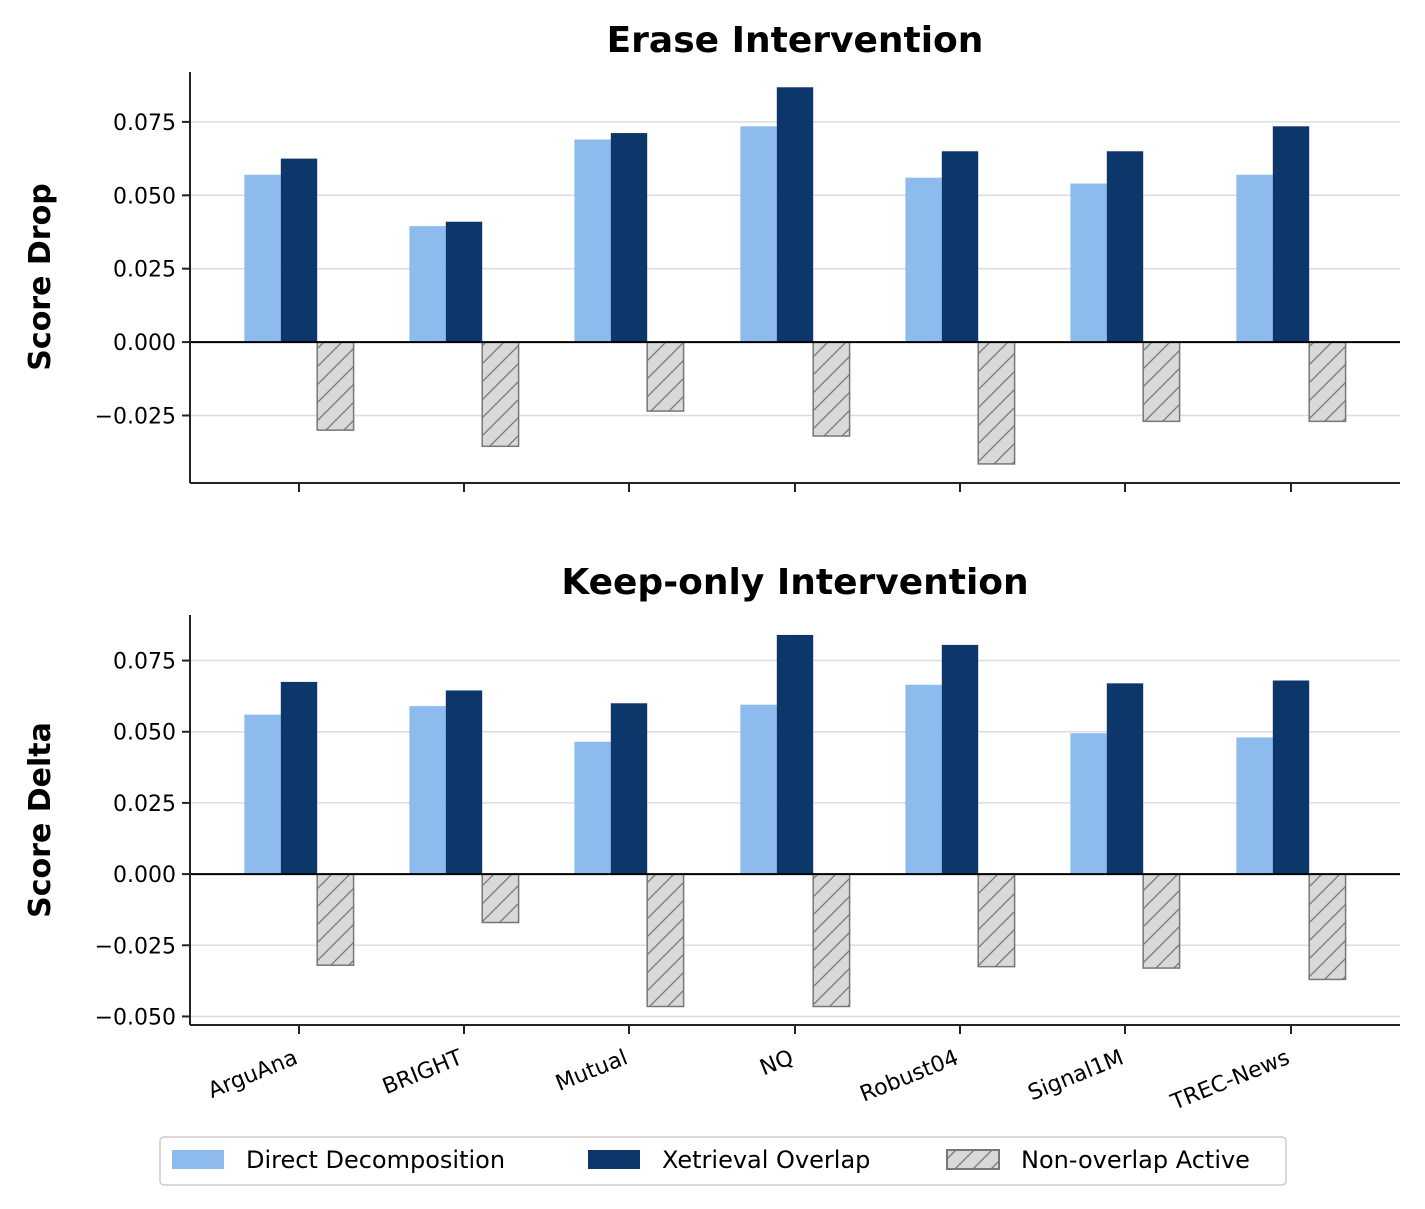 This screenshot has width=1425, height=1209. Describe the element at coordinates (198, 1159) in the screenshot. I see `legend-swatch-direct` at that location.